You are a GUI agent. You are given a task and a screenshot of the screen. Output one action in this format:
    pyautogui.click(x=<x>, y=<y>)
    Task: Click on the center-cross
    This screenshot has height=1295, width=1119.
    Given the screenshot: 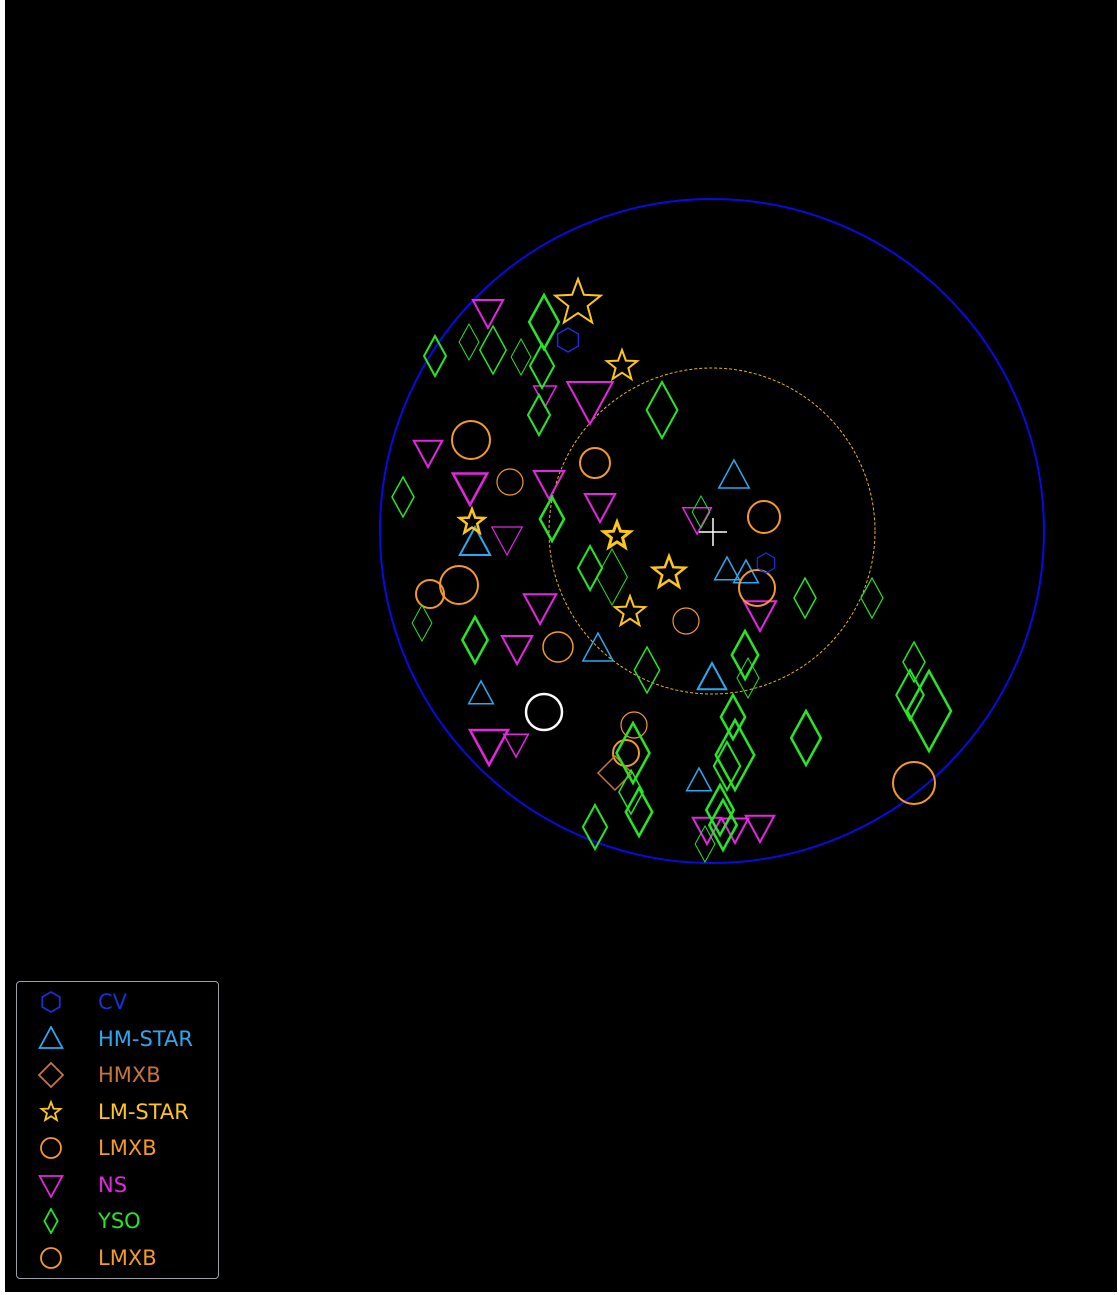 What is the action you would take?
    pyautogui.click(x=713, y=532)
    